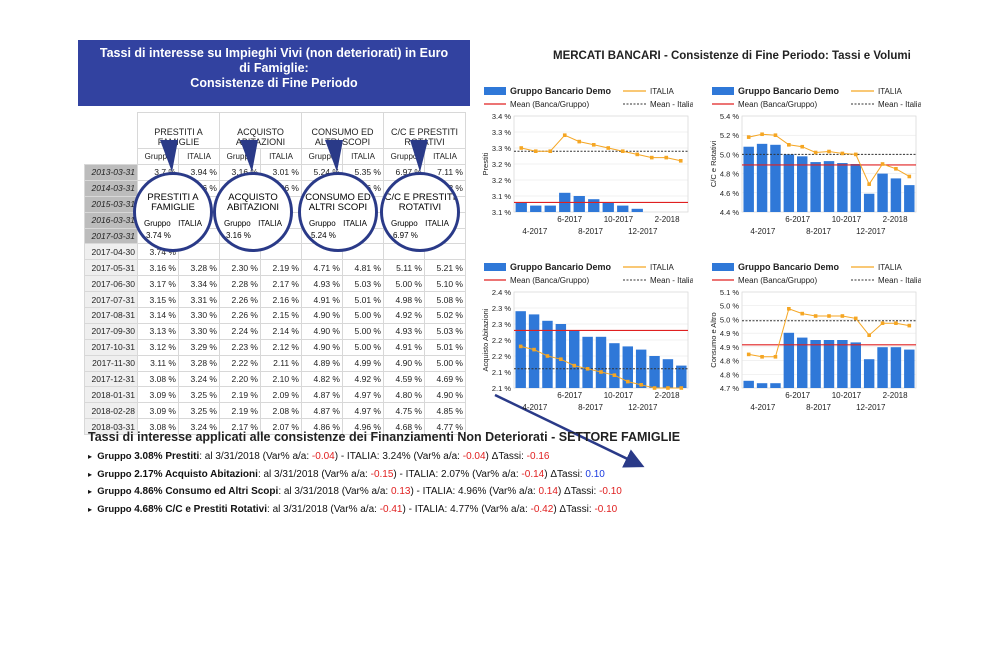 The image size is (1000, 650). I want to click on y-tick-label: 4.8 %, so click(730, 374).